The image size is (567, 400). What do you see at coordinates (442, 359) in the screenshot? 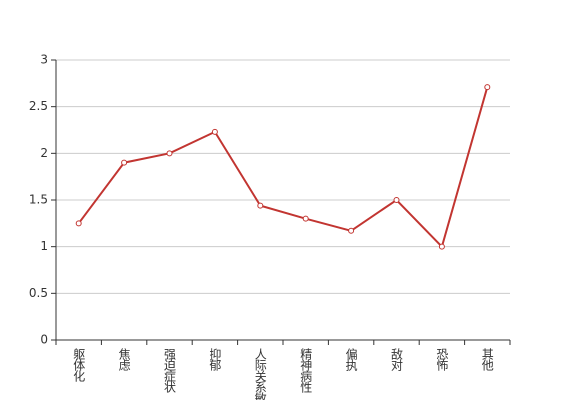
I see `x-tick-label: 恐怖` at bounding box center [442, 359].